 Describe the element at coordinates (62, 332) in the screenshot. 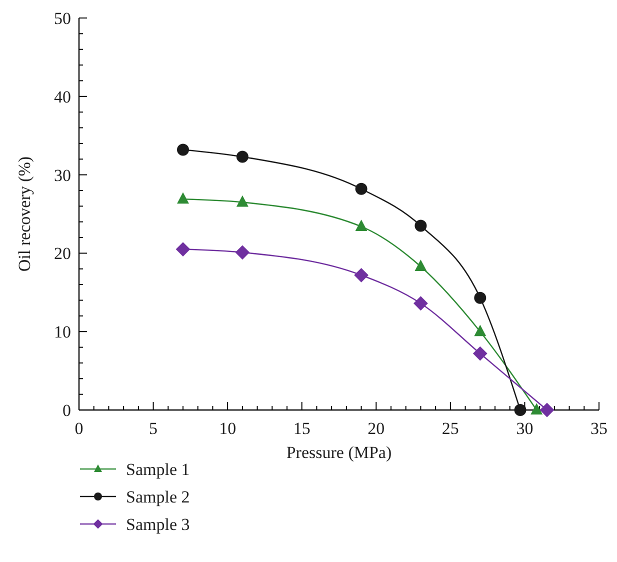

I see `y-tick-label: 10` at that location.